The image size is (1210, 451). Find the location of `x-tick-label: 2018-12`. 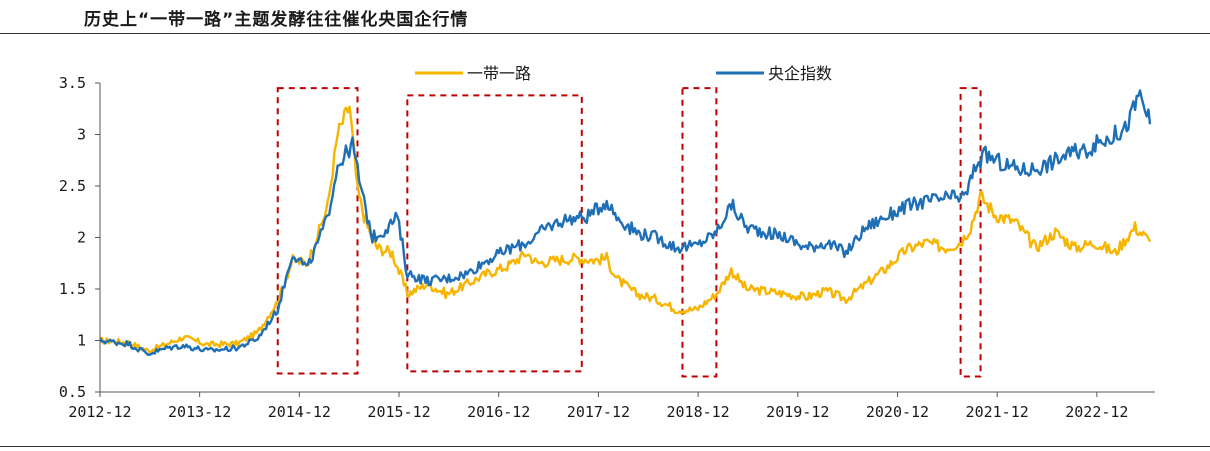

x-tick-label: 2018-12 is located at coordinates (697, 412).